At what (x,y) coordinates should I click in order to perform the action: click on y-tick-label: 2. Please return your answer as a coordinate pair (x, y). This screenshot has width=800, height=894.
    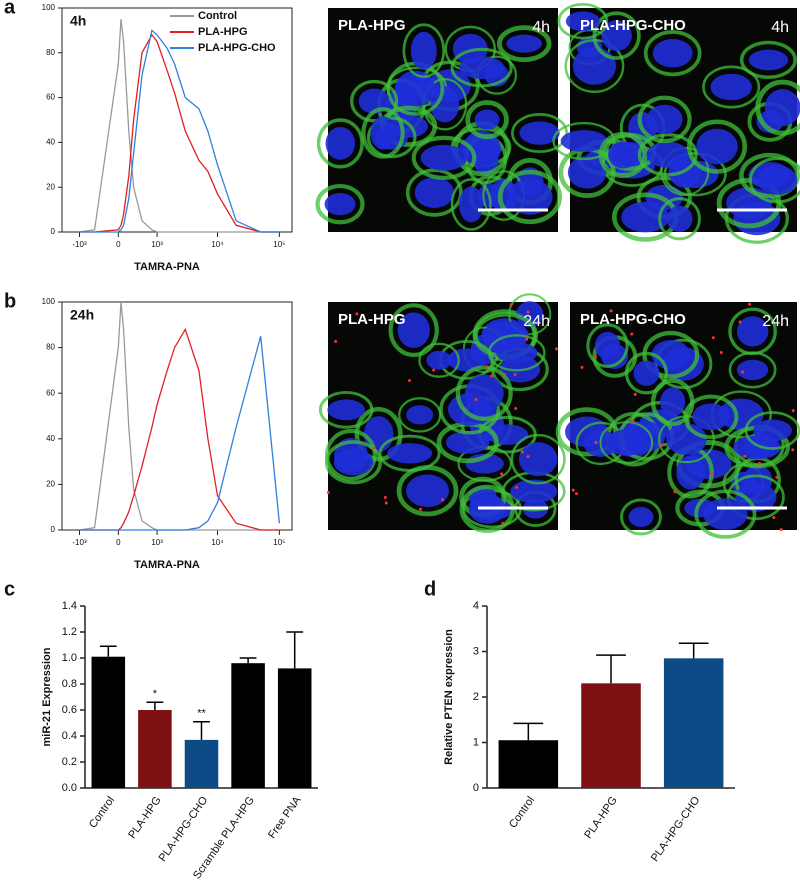
    Looking at the image, I should click on (476, 697).